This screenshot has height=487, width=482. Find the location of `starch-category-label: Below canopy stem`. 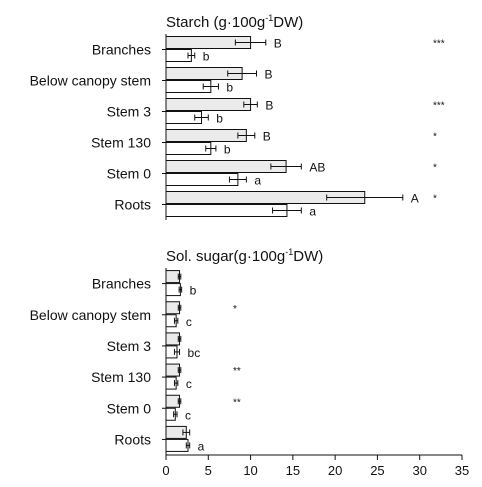

starch-category-label: Below canopy stem is located at coordinates (90, 81).